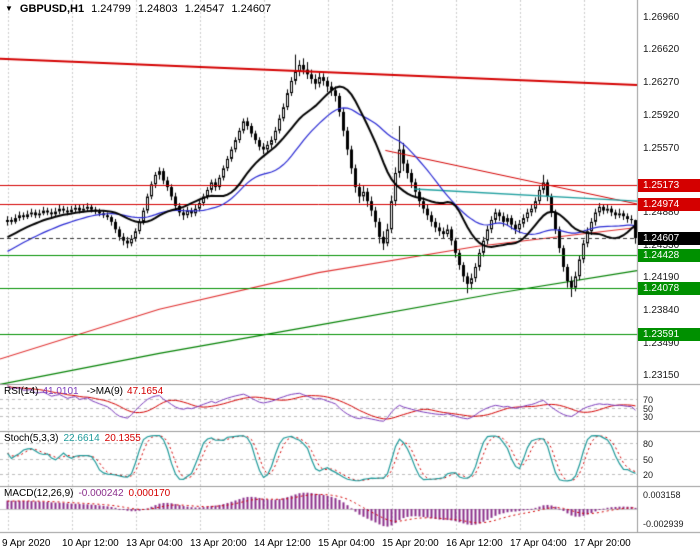 The width and height of the screenshot is (700, 560). What do you see at coordinates (661, 17) in the screenshot?
I see `price-axis-label: 1.26960` at bounding box center [661, 17].